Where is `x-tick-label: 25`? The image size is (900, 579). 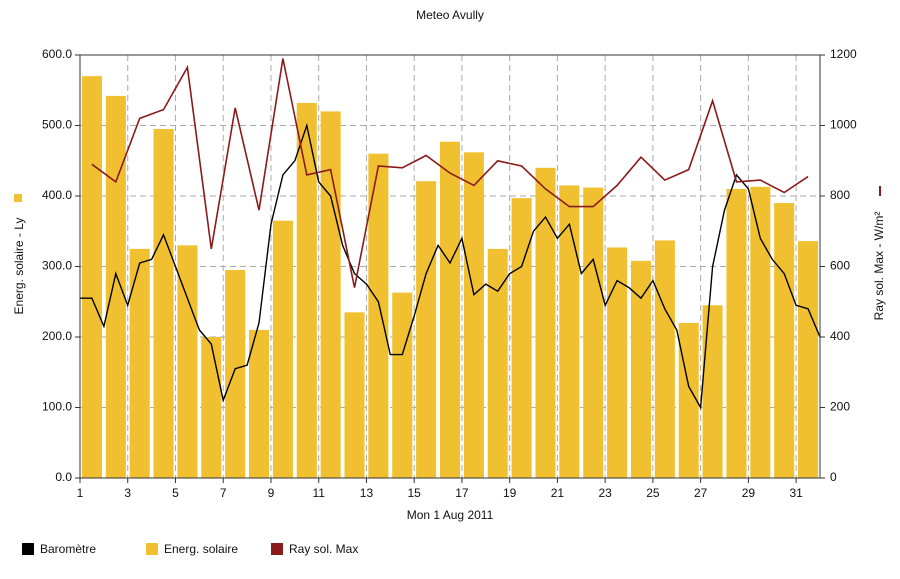 x-tick-label: 25 is located at coordinates (653, 493).